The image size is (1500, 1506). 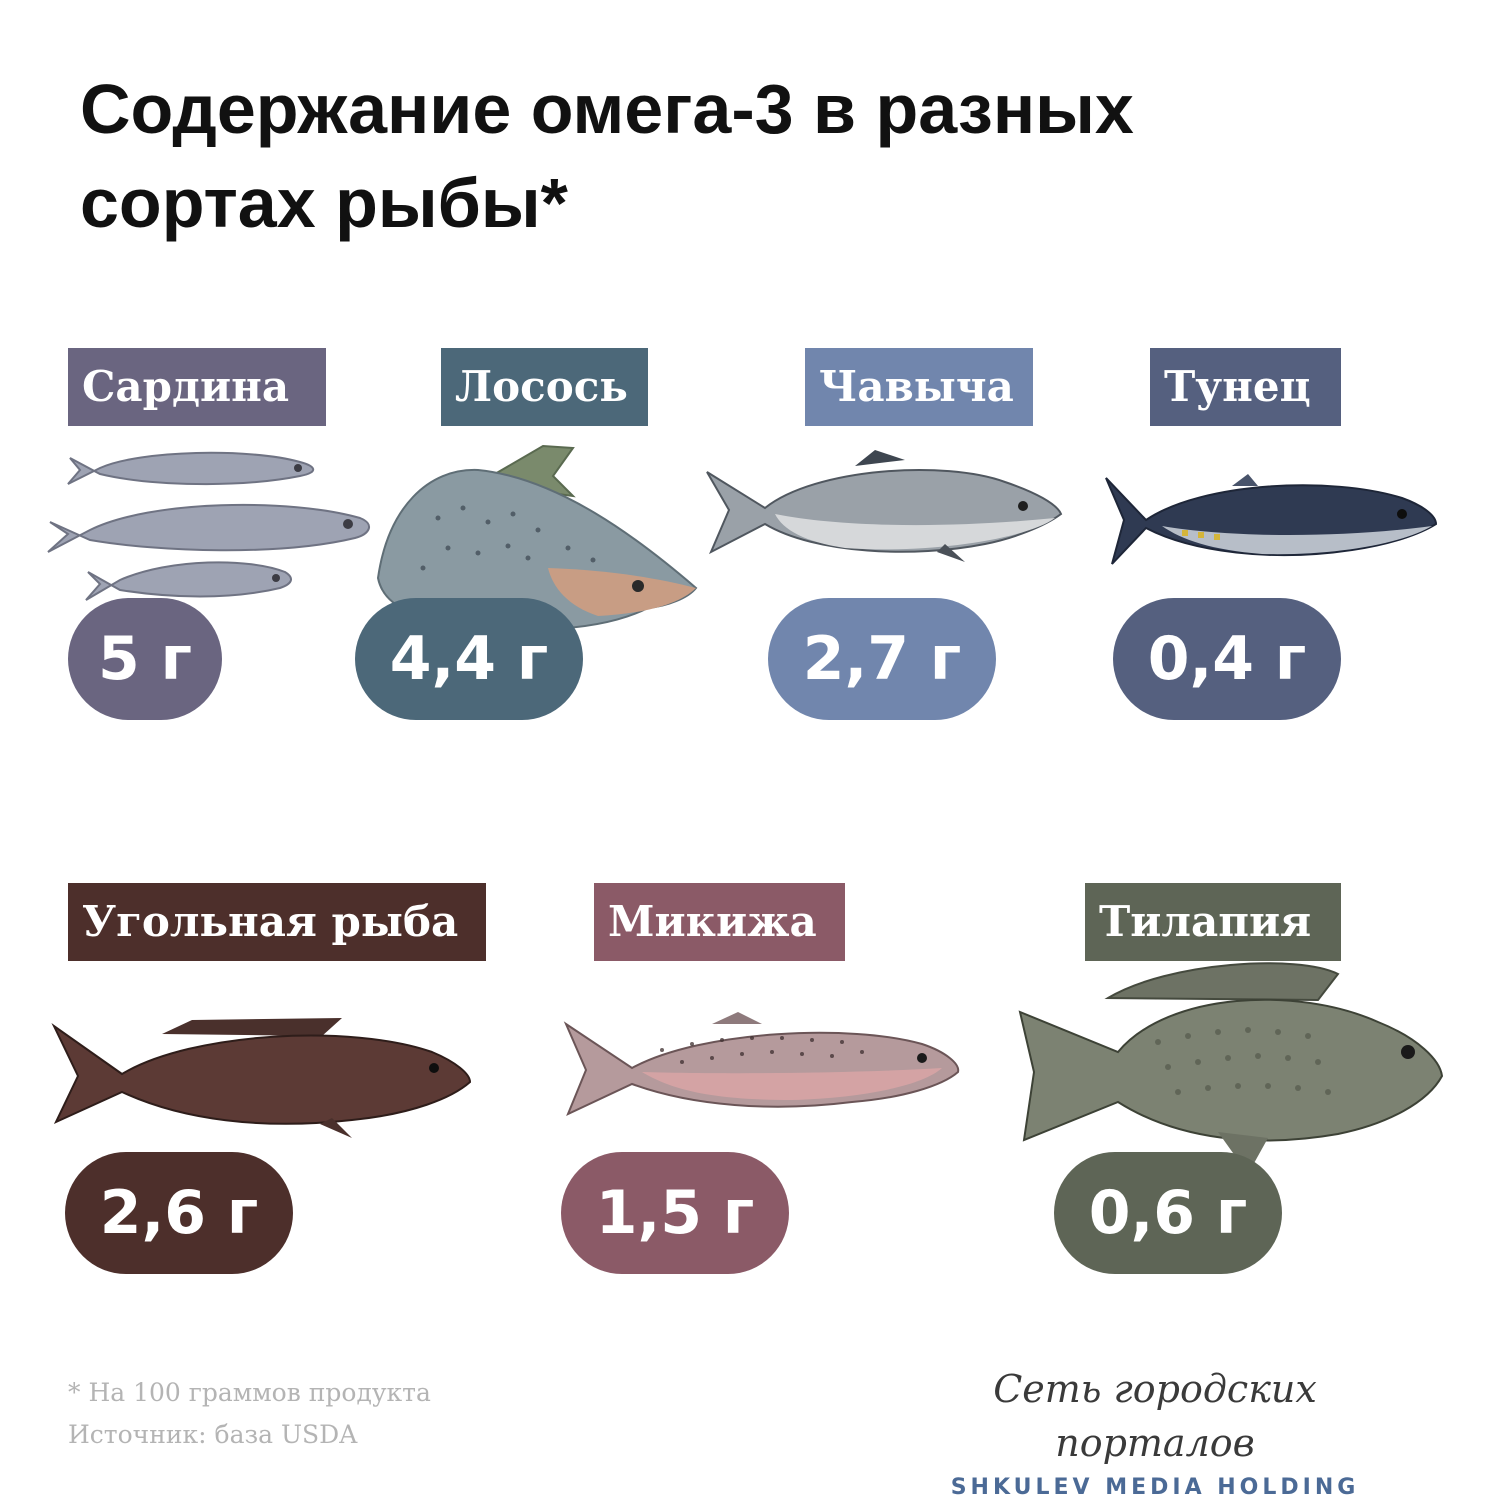 I want to click on fish-name-label: Лосось, so click(x=544, y=387).